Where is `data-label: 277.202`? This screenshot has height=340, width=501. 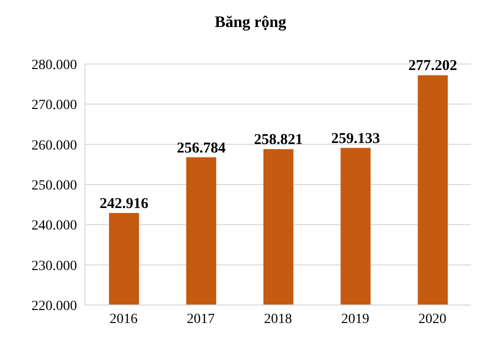
data-label: 277.202 is located at coordinates (433, 66).